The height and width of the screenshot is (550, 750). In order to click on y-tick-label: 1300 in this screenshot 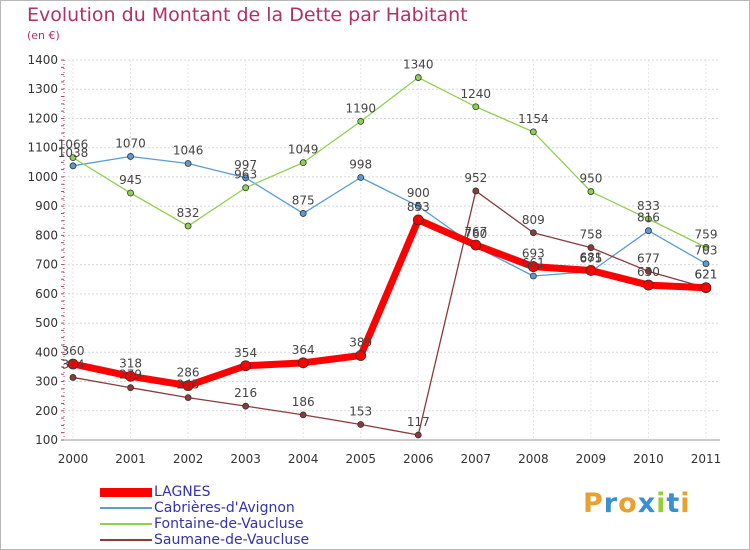, I will do `click(42, 89)`.